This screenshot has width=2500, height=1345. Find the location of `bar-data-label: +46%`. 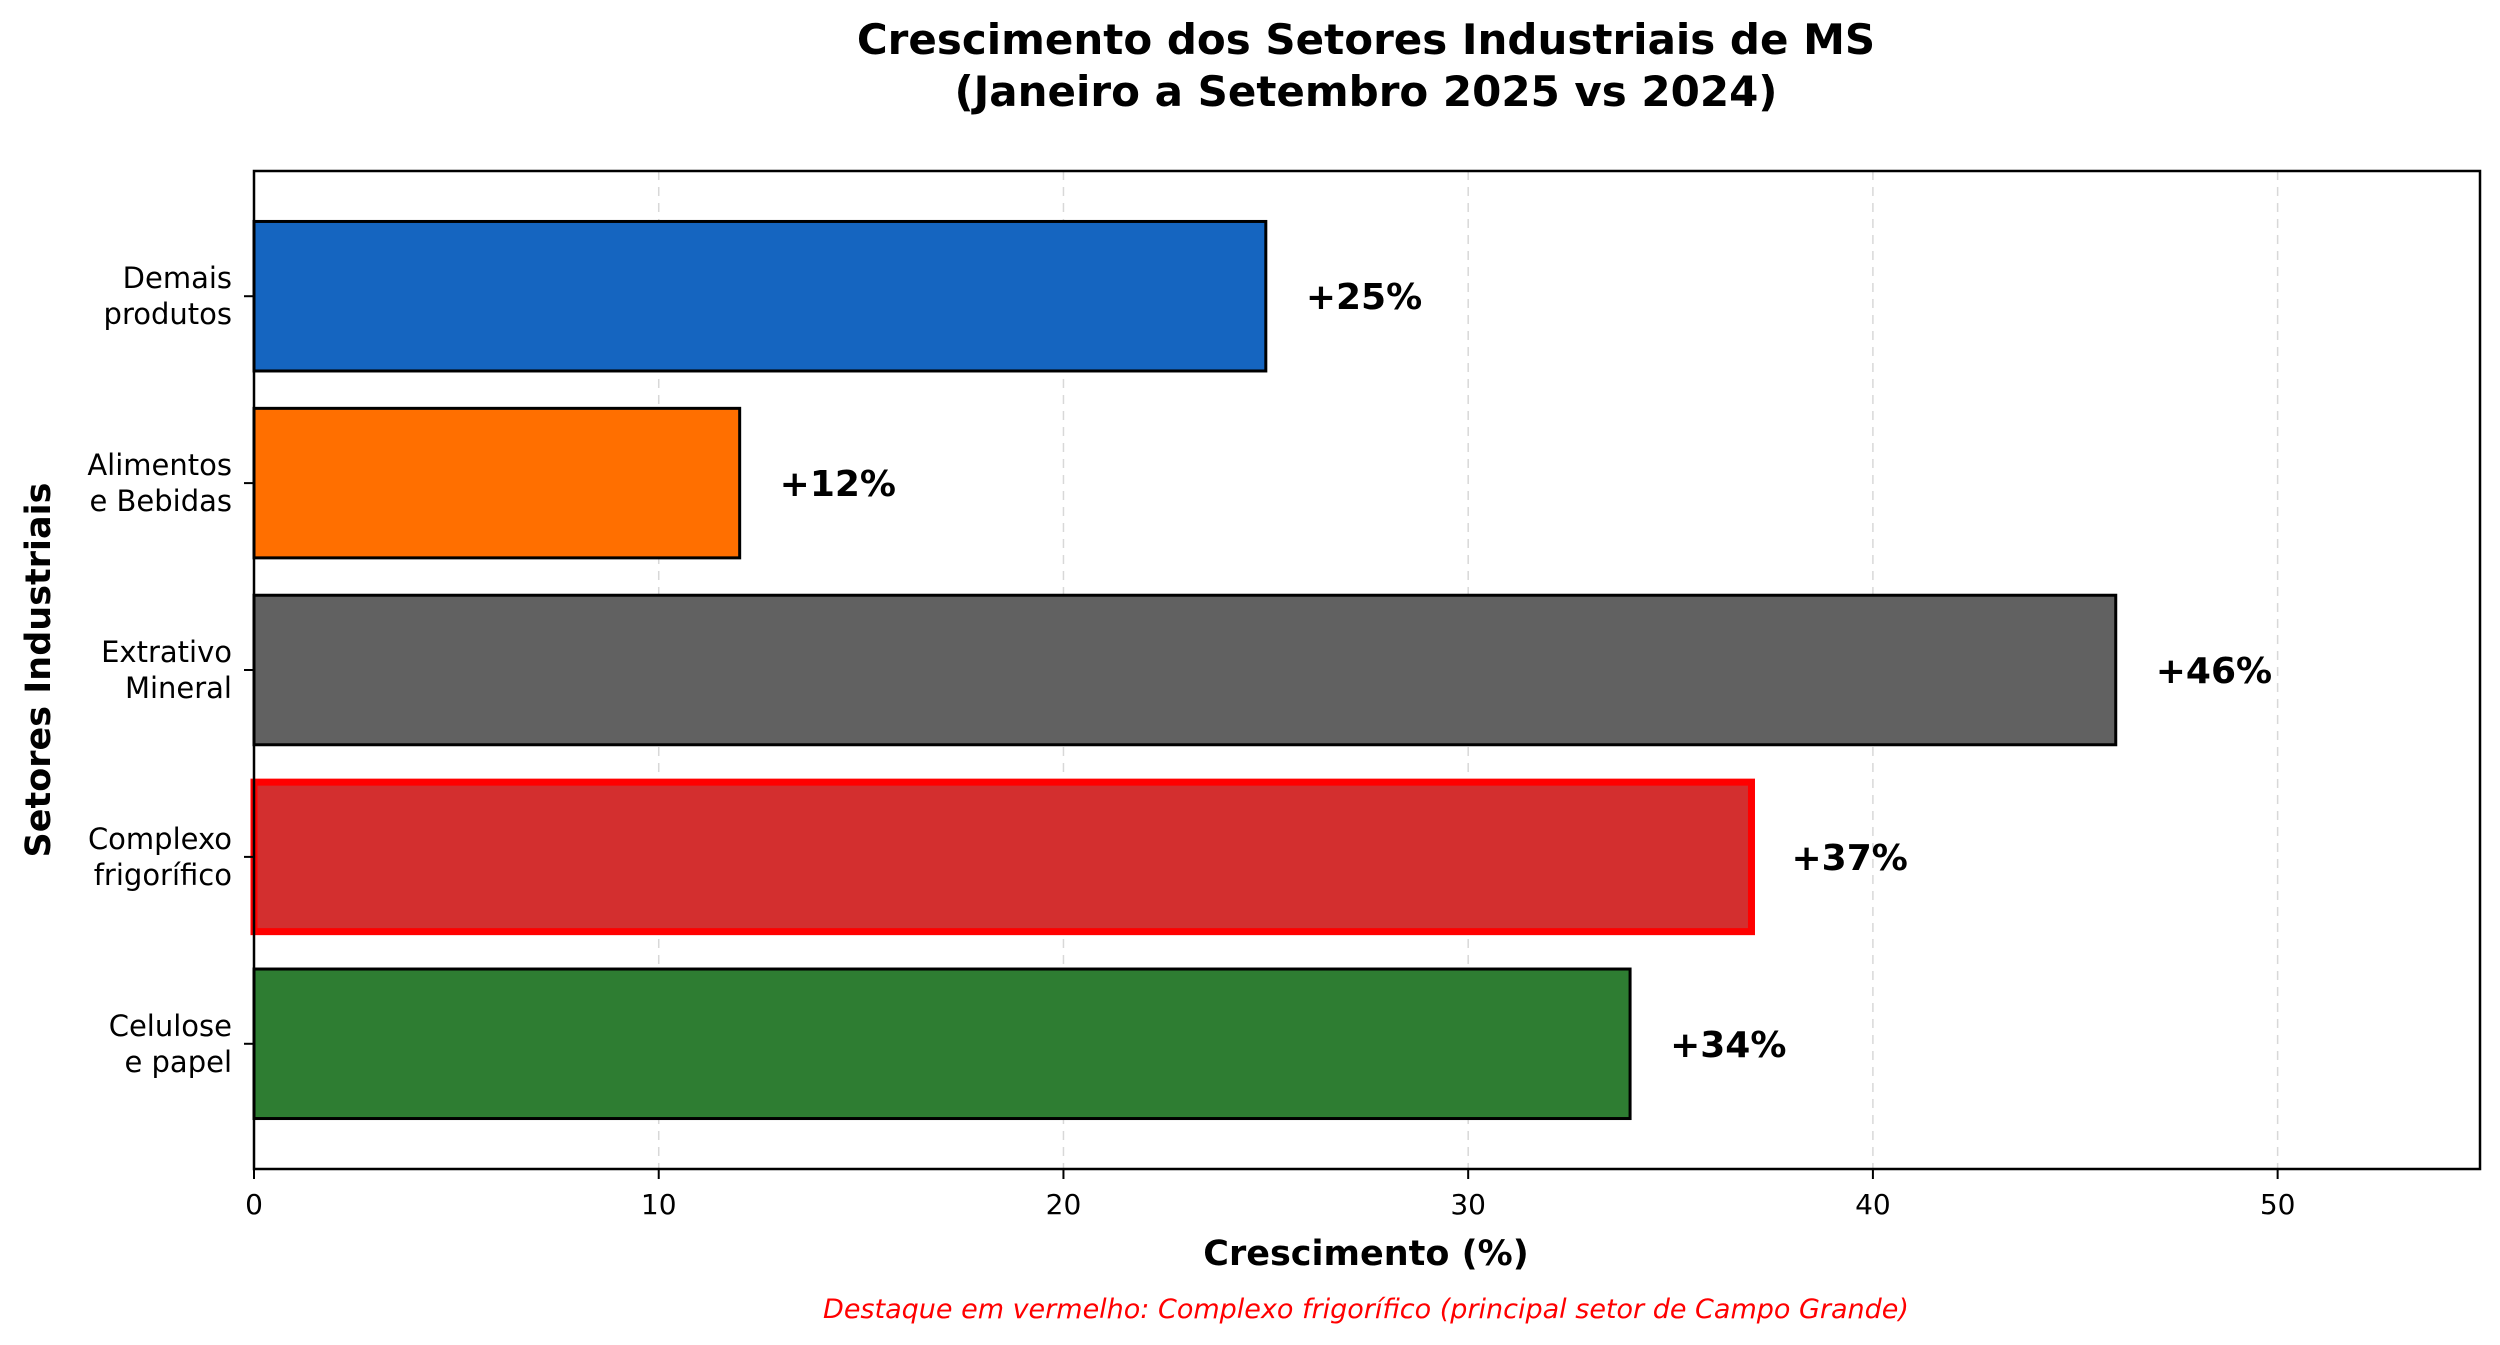

bar-data-label: +46% is located at coordinates (2214, 671).